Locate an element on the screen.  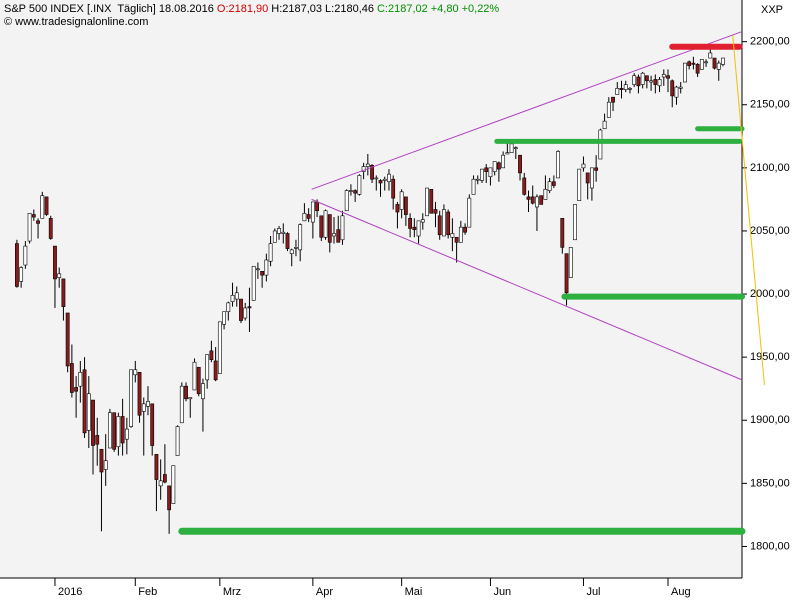
y-tick-label: 2050,00 is located at coordinates (770, 231).